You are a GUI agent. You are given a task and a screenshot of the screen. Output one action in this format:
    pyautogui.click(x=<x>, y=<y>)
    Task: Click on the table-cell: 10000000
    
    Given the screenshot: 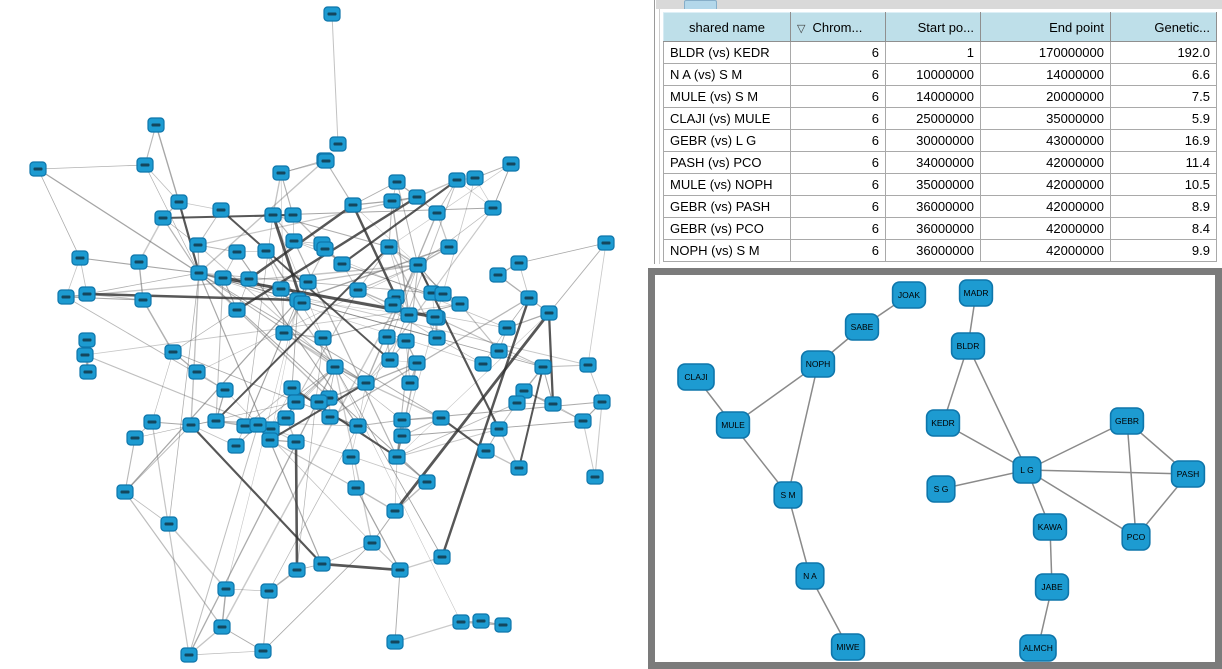 What is the action you would take?
    pyautogui.click(x=933, y=74)
    